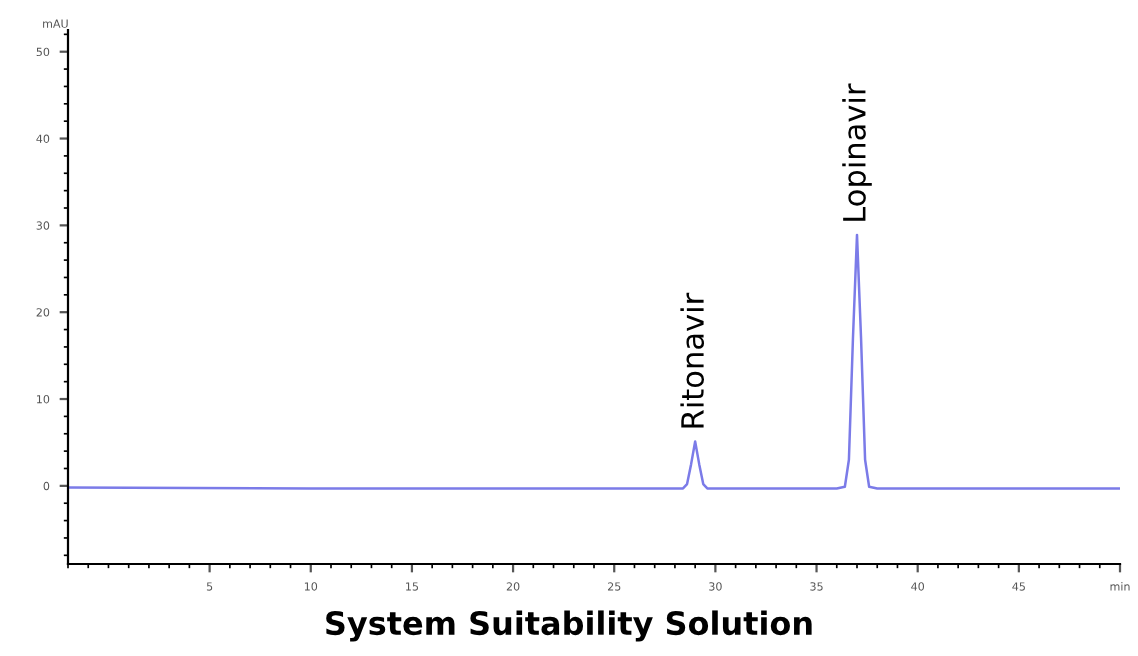 The image size is (1138, 656). I want to click on annotation: Lopinavir, so click(857, 152).